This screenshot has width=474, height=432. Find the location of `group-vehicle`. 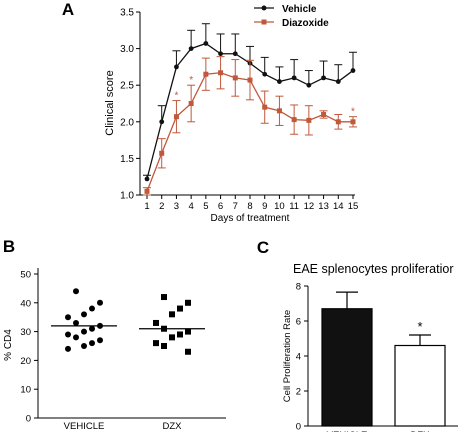

group-vehicle is located at coordinates (84, 320).